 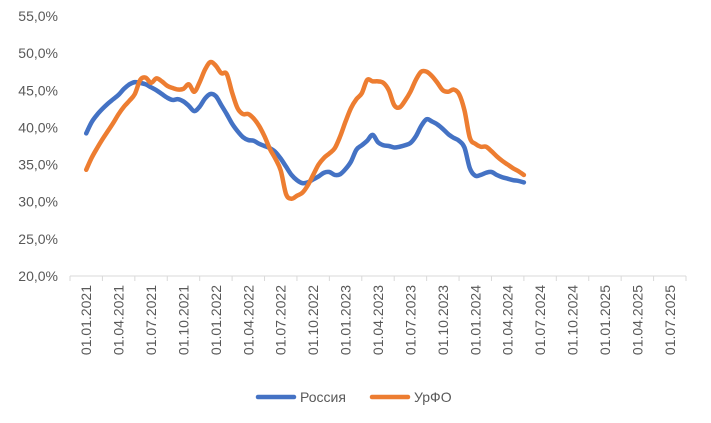 I want to click on x-tick-label: 01.10.2024, so click(x=573, y=320).